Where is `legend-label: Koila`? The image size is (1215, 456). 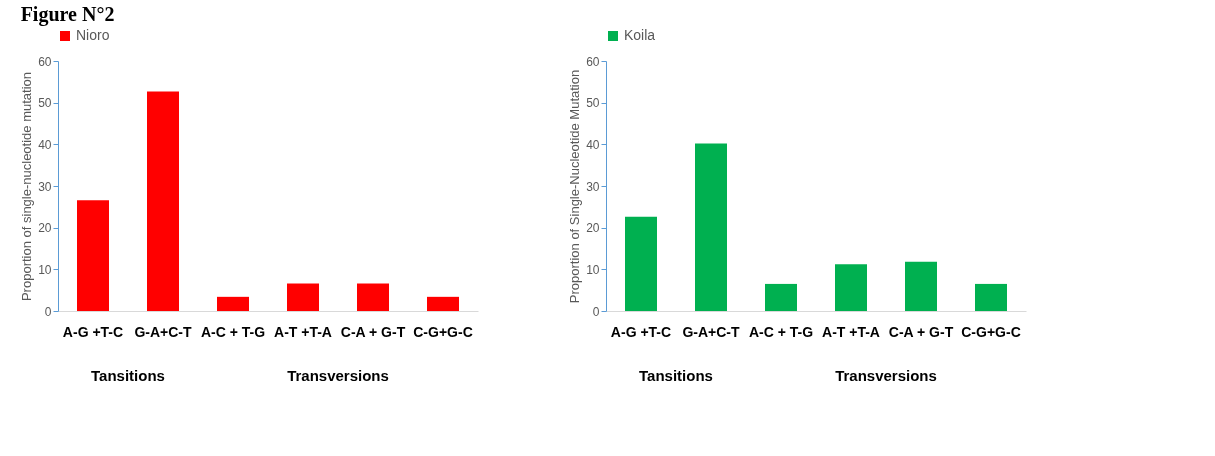 legend-label: Koila is located at coordinates (640, 35).